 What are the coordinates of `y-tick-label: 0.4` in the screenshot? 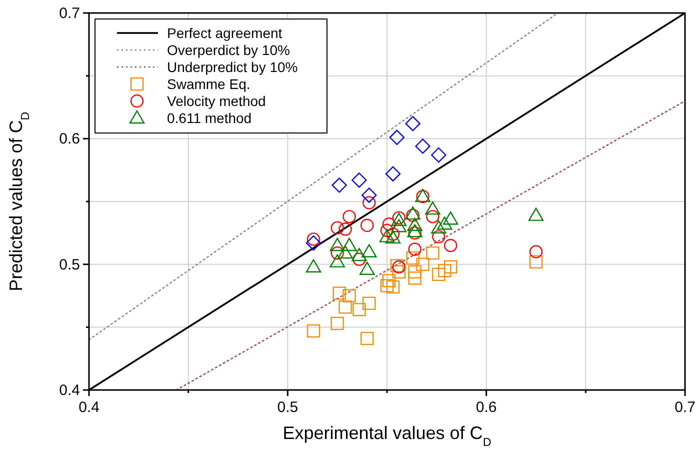 It's located at (69, 390).